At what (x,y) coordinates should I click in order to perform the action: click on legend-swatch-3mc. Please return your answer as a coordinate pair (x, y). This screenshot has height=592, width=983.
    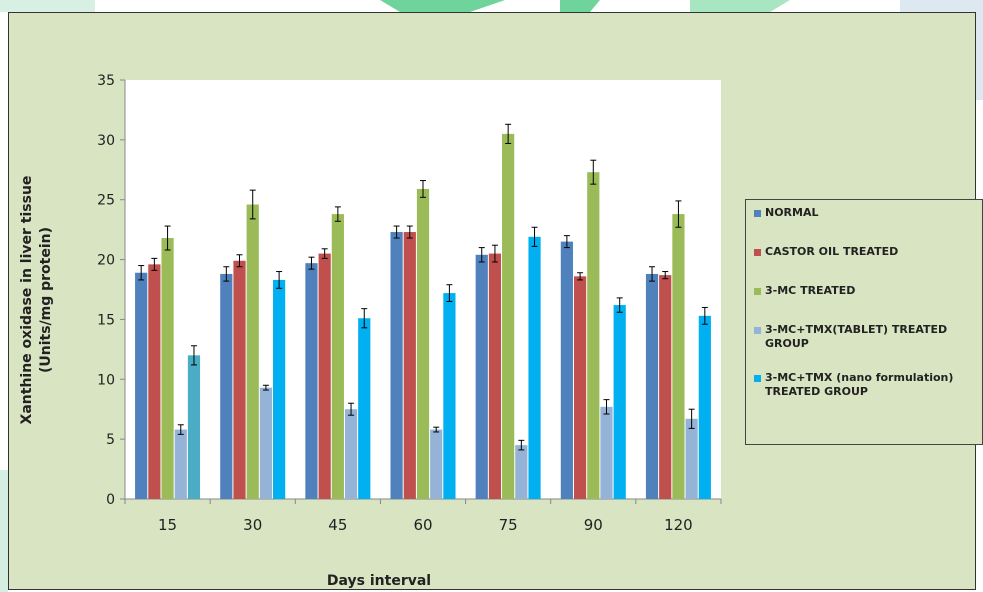
    Looking at the image, I should click on (757, 291).